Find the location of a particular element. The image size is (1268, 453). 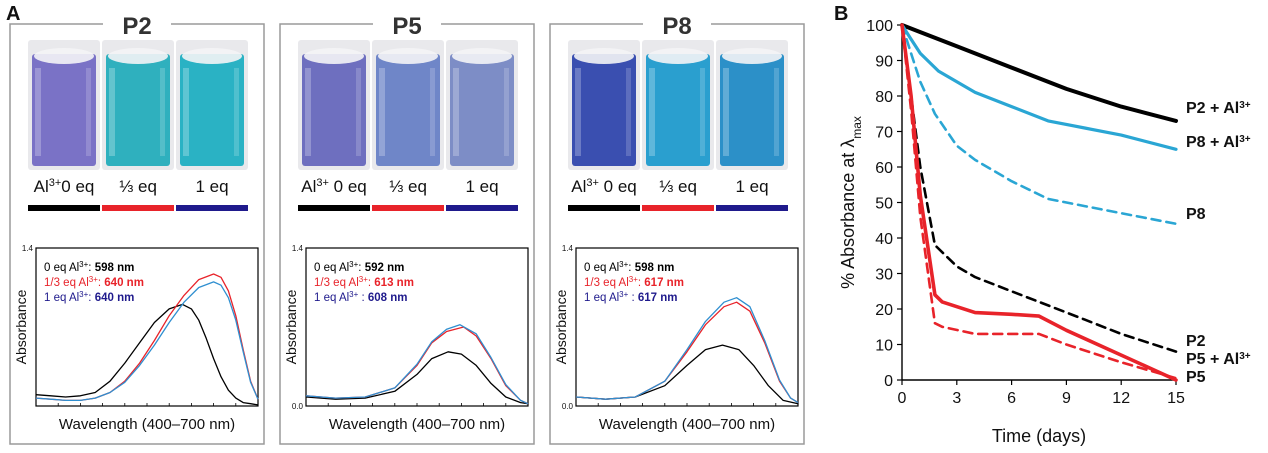

y-tick-label: 30 is located at coordinates (884, 275).